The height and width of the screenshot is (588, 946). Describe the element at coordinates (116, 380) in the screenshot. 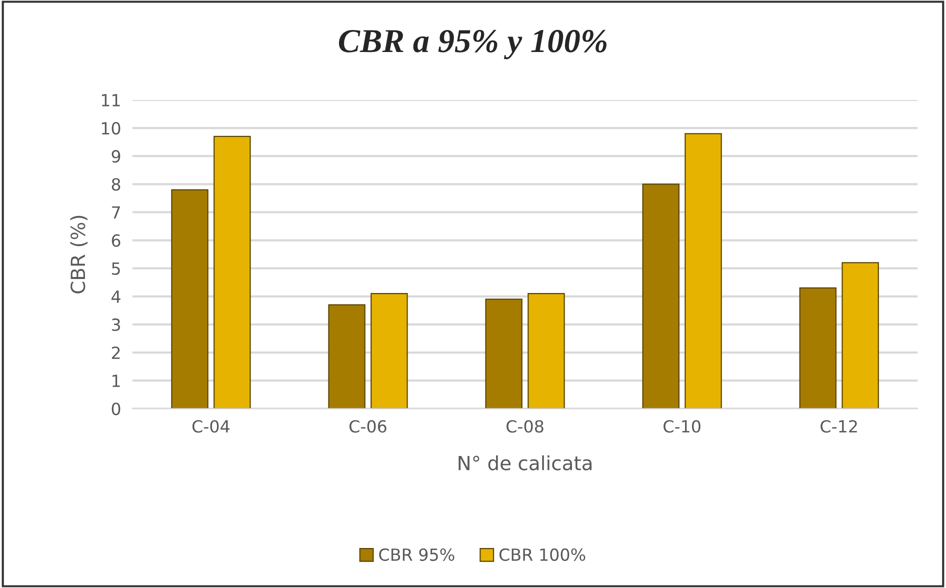

I see `y-tick-label: 1` at that location.